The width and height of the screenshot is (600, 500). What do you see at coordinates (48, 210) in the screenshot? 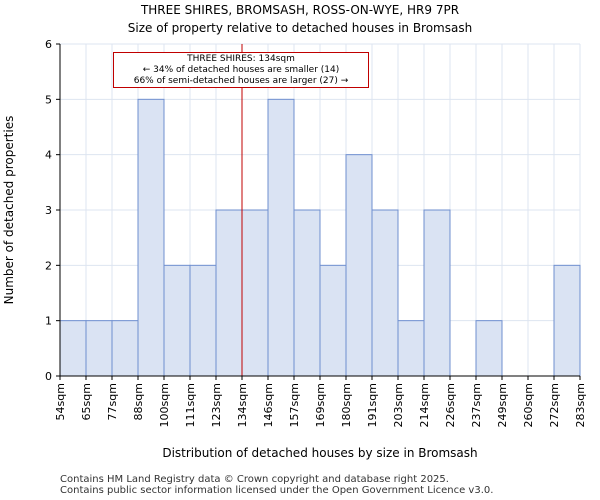
I see `y-tick-label: 3` at bounding box center [48, 210].